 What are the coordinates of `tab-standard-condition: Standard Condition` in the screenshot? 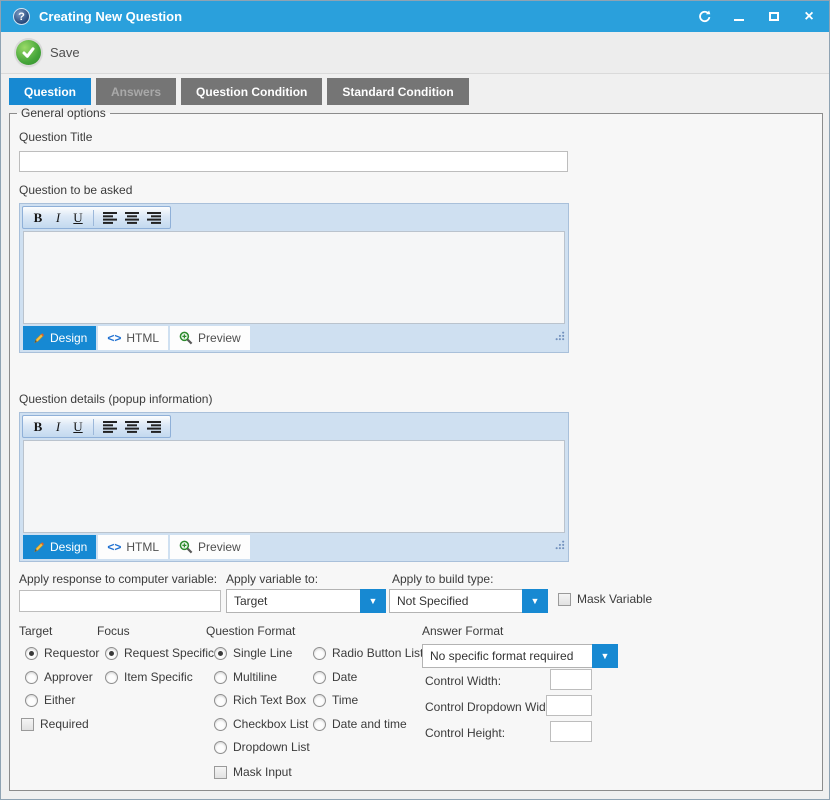 It's located at (398, 91).